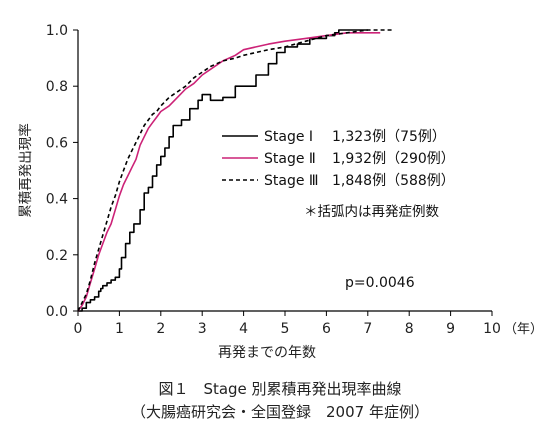  I want to click on legend-label: Stage Ⅲ, so click(291, 181).